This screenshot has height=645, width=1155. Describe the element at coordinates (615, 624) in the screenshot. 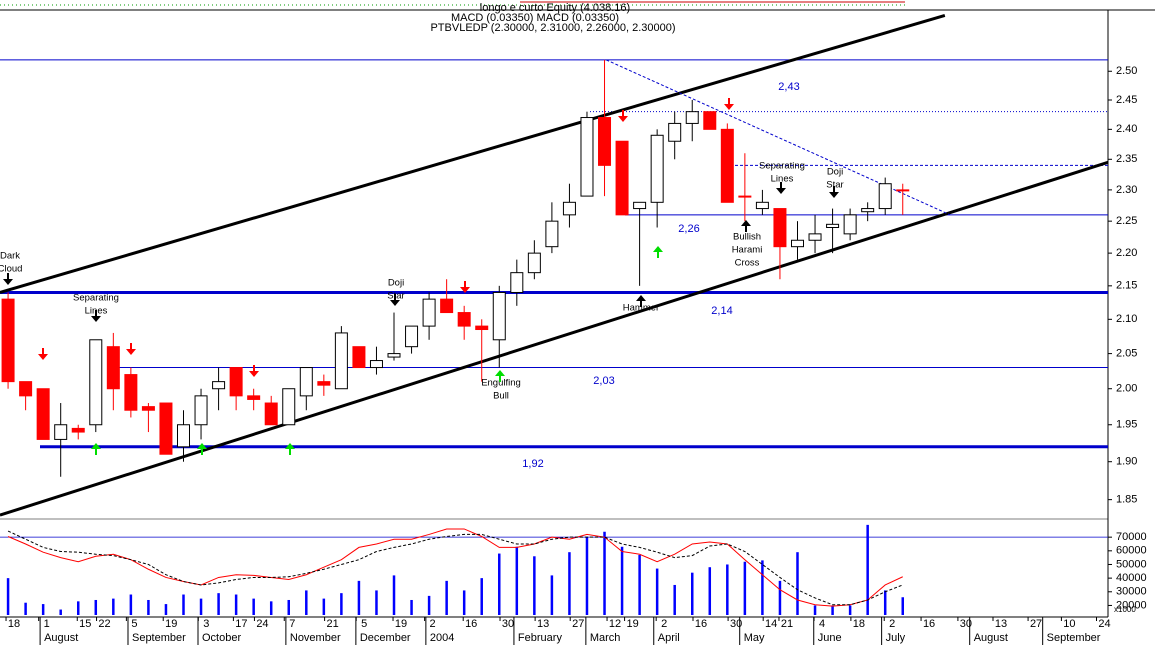

I see `x-tick-label: 12` at that location.